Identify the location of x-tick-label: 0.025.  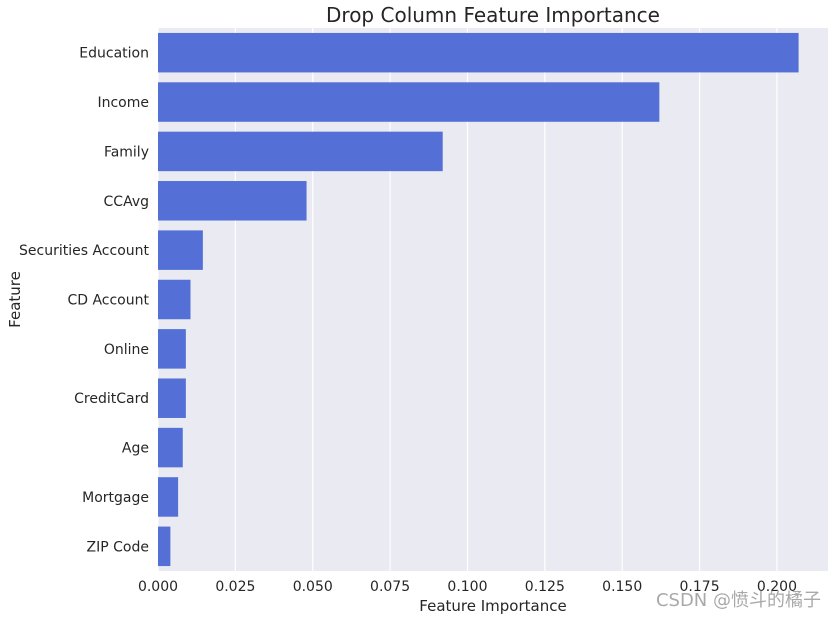
(235, 587).